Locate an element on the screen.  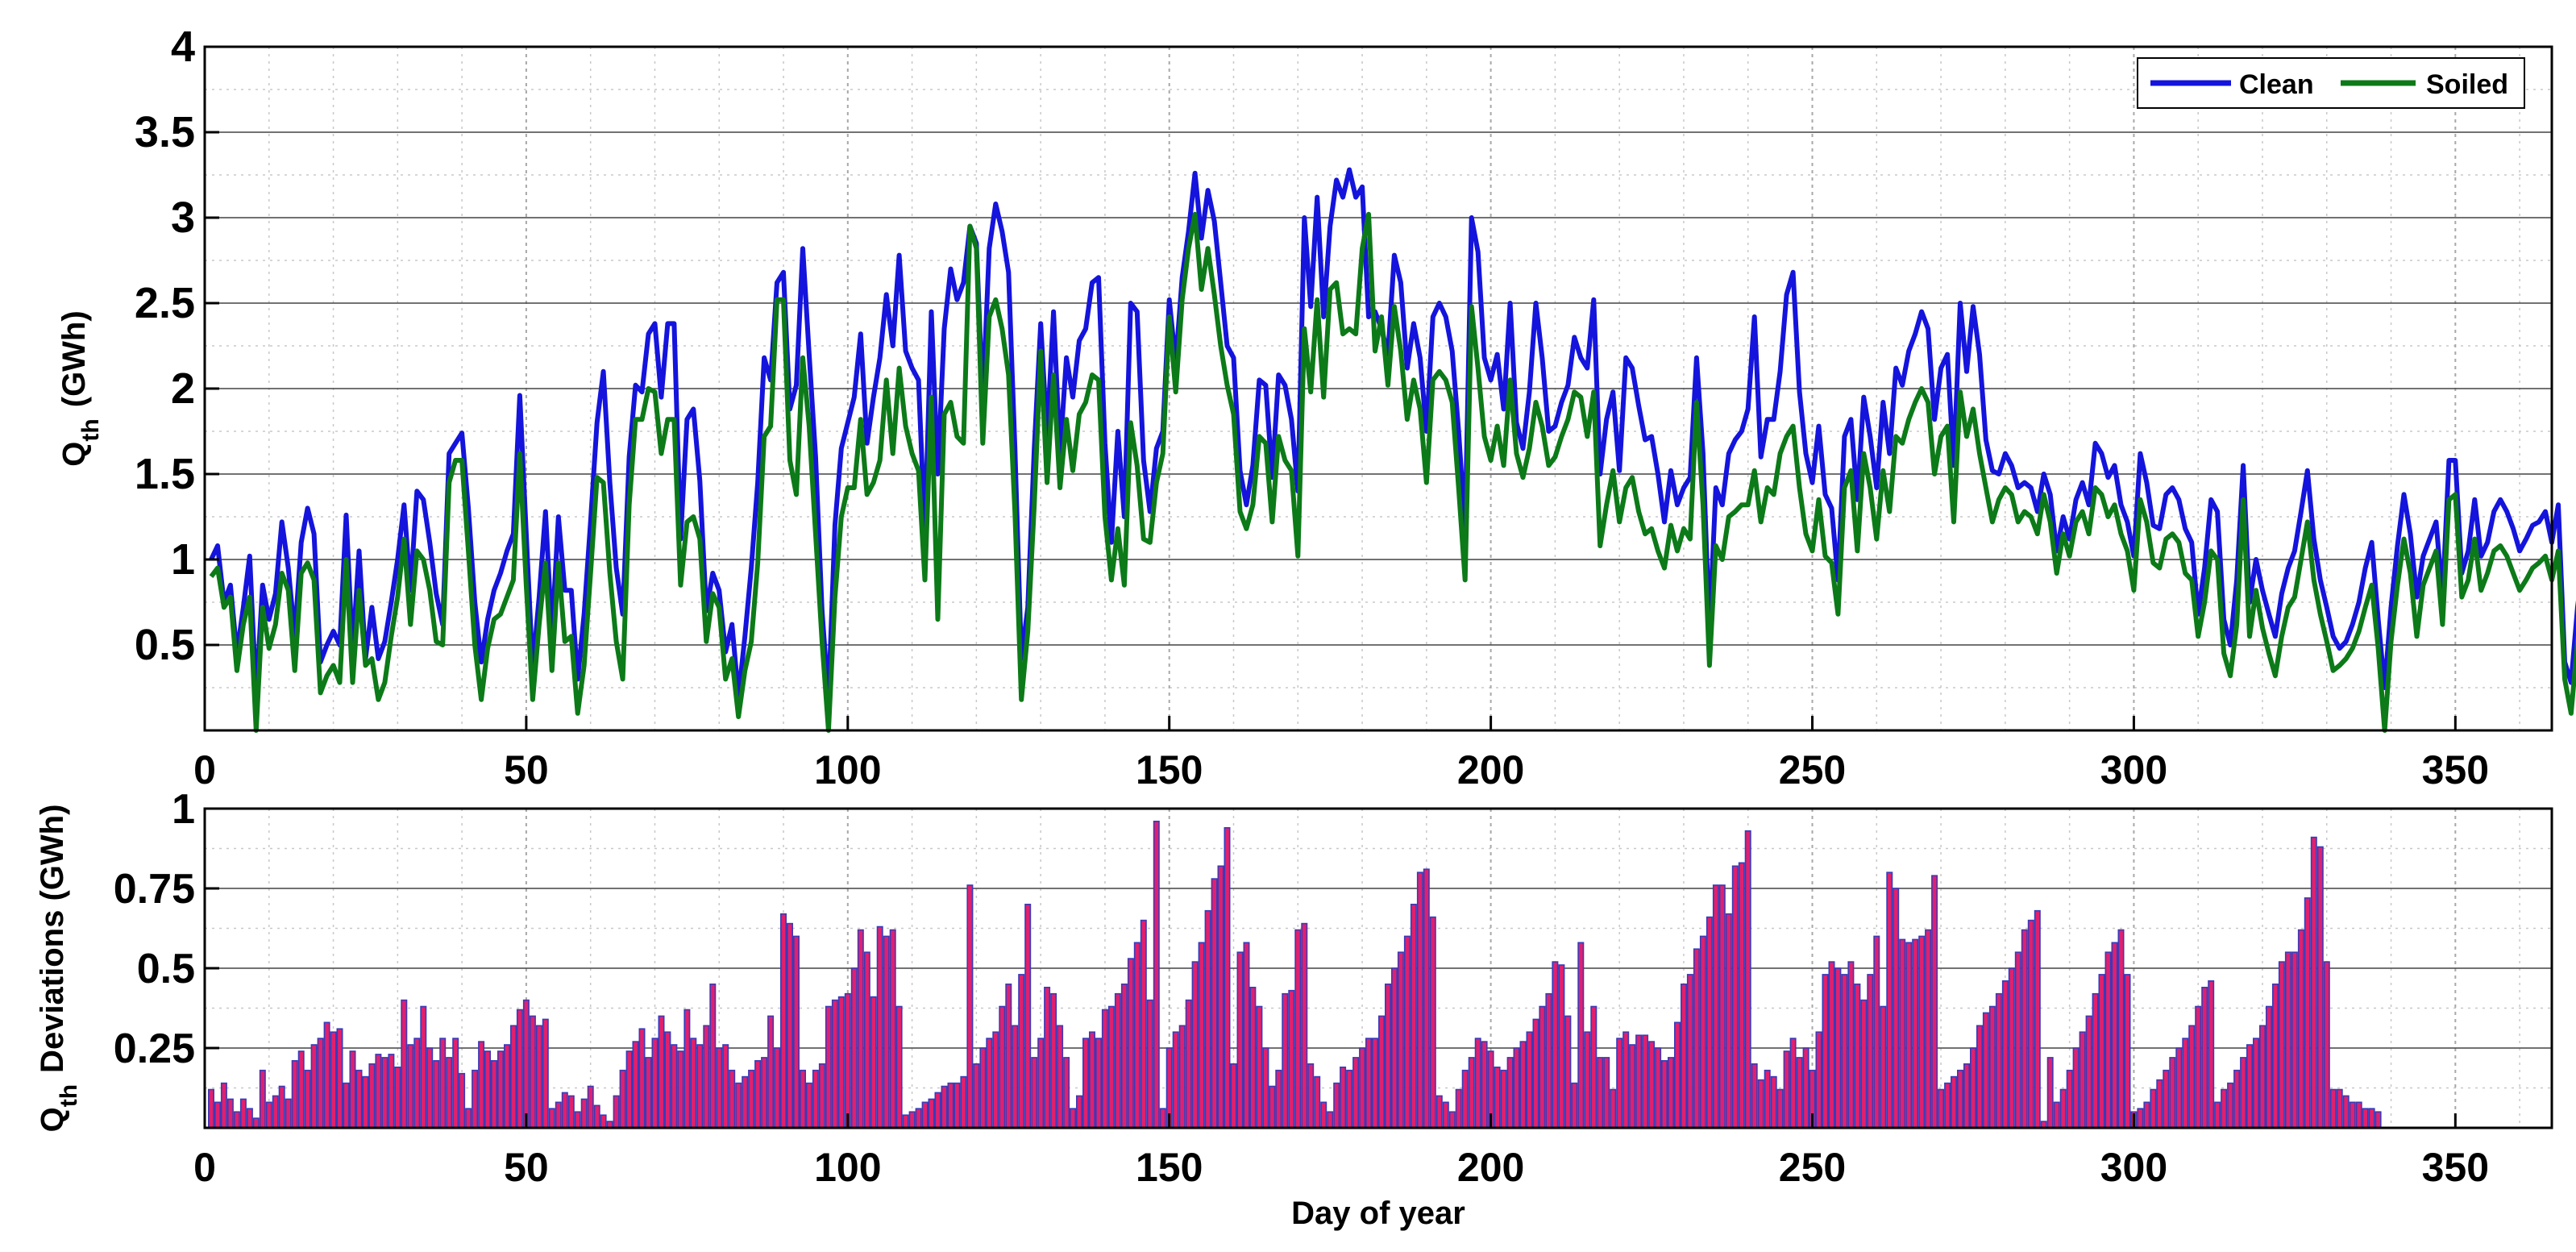
legend-clean-label: Clean is located at coordinates (2276, 84).